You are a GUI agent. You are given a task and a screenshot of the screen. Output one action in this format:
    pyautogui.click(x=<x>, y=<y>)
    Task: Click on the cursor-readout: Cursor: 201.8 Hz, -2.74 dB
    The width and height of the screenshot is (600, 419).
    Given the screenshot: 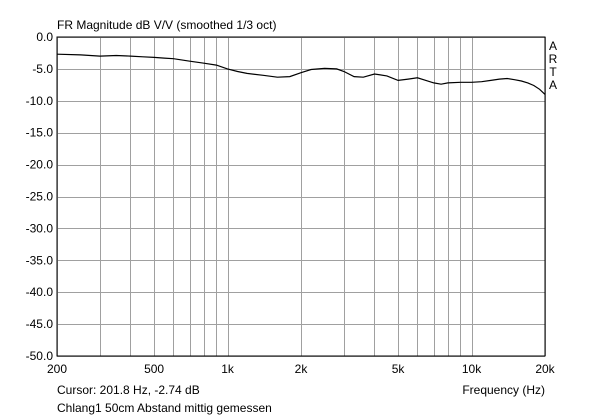 What is the action you would take?
    pyautogui.click(x=128, y=390)
    